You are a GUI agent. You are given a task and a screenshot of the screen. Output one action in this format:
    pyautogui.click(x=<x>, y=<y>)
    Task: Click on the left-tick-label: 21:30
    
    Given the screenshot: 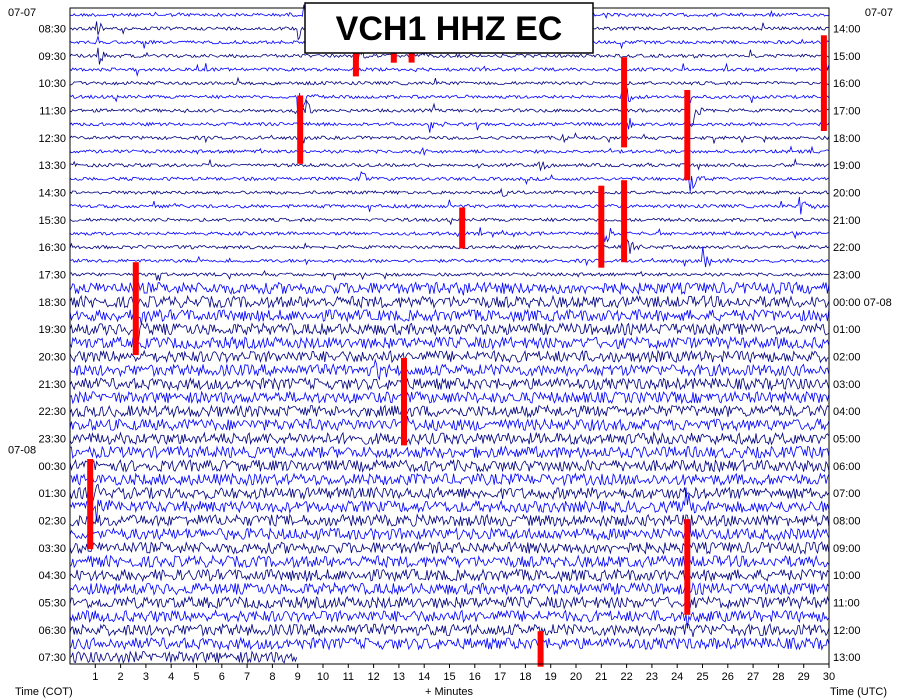 What is the action you would take?
    pyautogui.click(x=52, y=385)
    